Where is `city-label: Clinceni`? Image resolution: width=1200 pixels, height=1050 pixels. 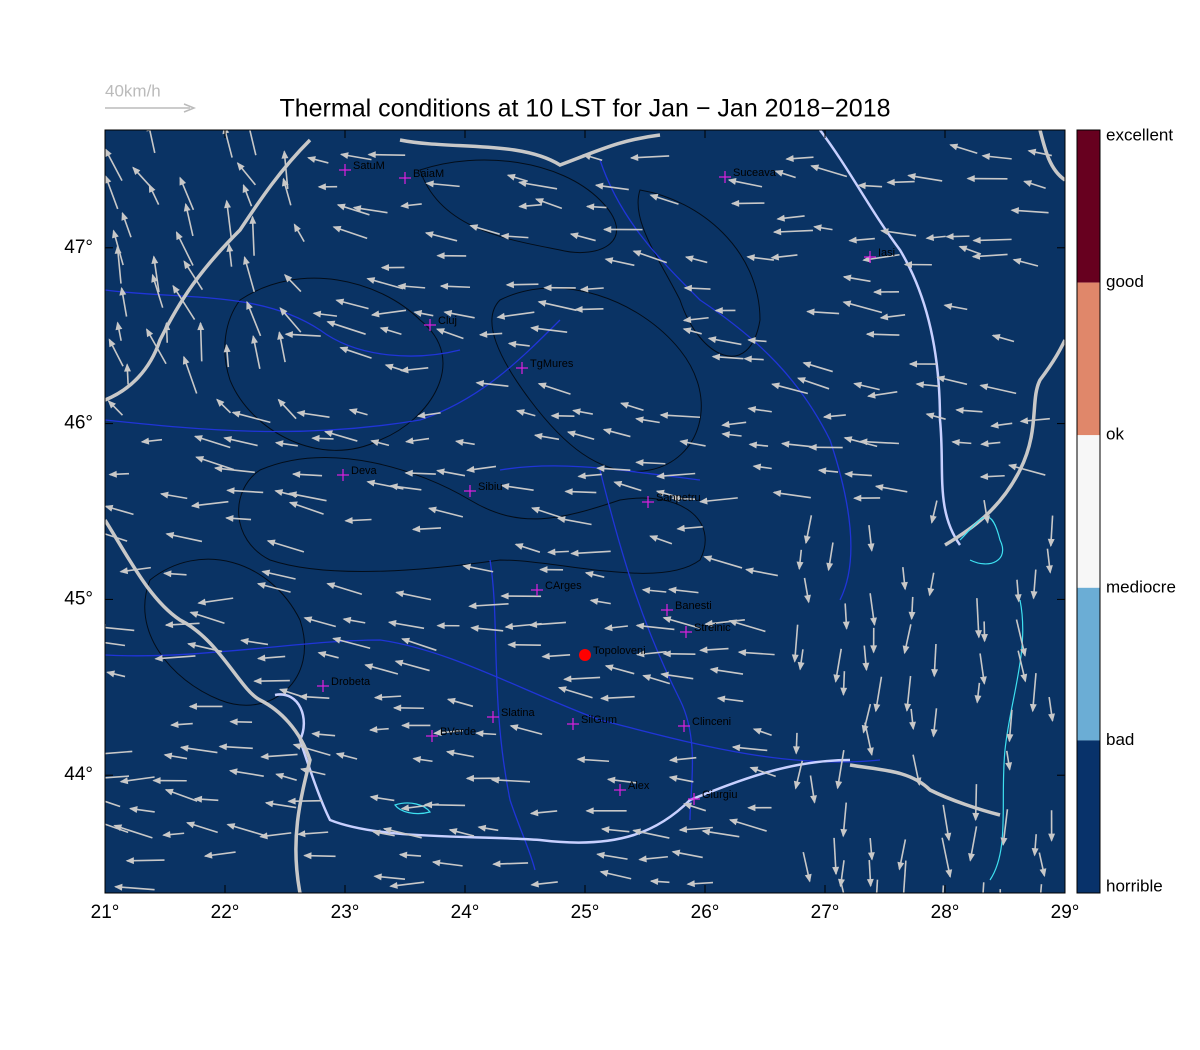
city-label: Clinceni is located at coordinates (711, 722).